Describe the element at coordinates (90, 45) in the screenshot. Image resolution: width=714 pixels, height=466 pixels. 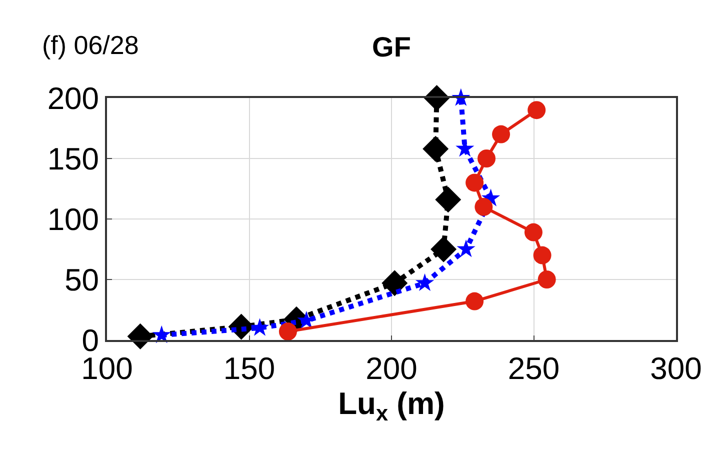
I see `text: (f) 06/28` at that location.